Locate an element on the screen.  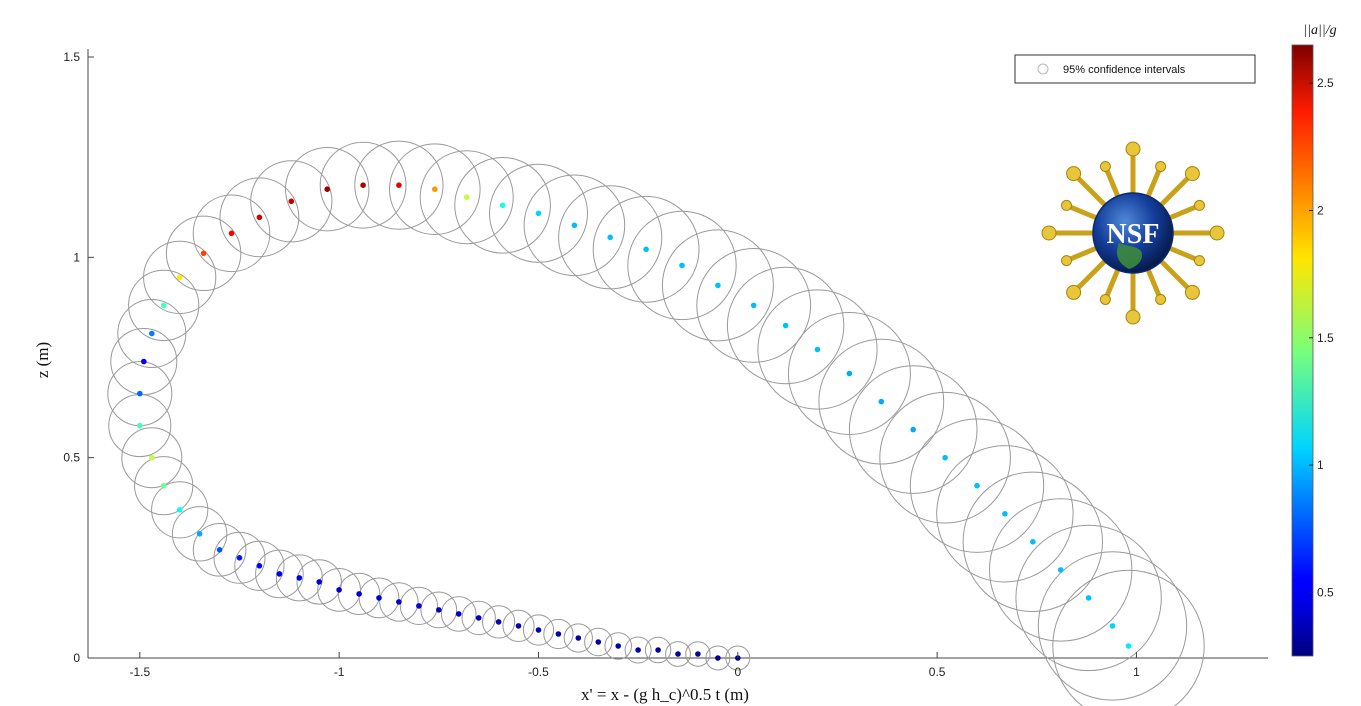
legend-circle-icon is located at coordinates (1043, 69).